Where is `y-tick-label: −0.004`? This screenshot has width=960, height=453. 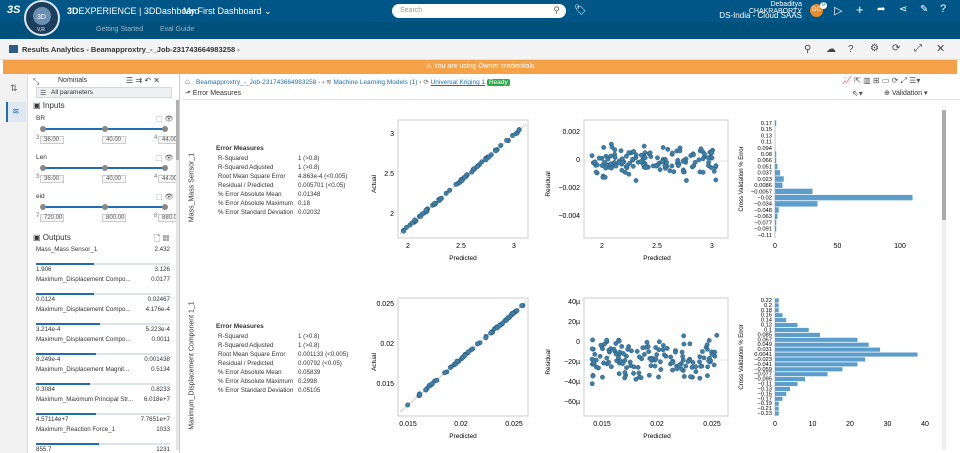
y-tick-label: −0.004 is located at coordinates (569, 216).